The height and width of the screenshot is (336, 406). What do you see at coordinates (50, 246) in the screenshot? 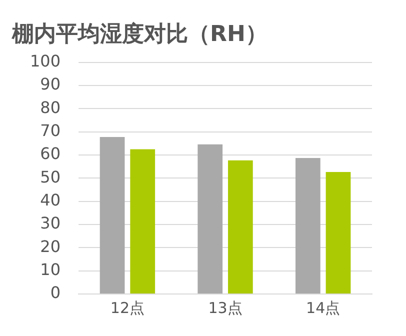
I see `y-tick-label: 20` at bounding box center [50, 246].